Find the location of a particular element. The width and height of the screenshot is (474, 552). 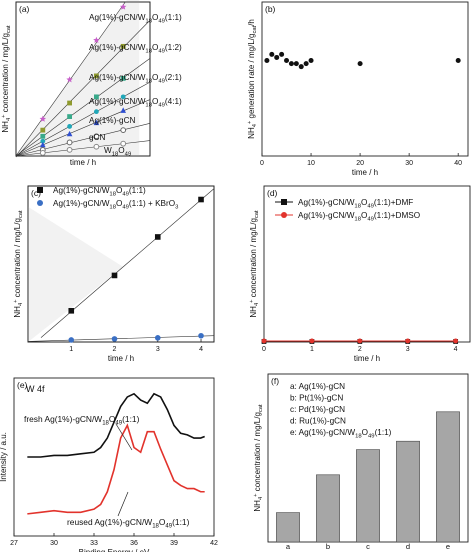

text-span: generation rate / mg/L/ is located at coordinates (251, 78).